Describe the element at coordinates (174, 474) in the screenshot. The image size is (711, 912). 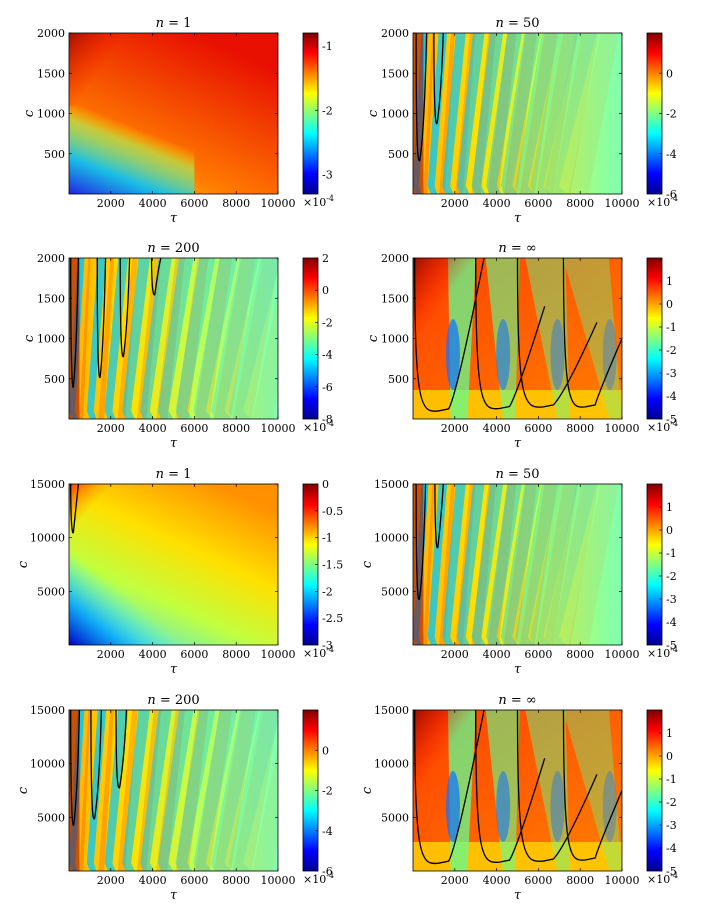
I see `chart-title: n = 1` at that location.